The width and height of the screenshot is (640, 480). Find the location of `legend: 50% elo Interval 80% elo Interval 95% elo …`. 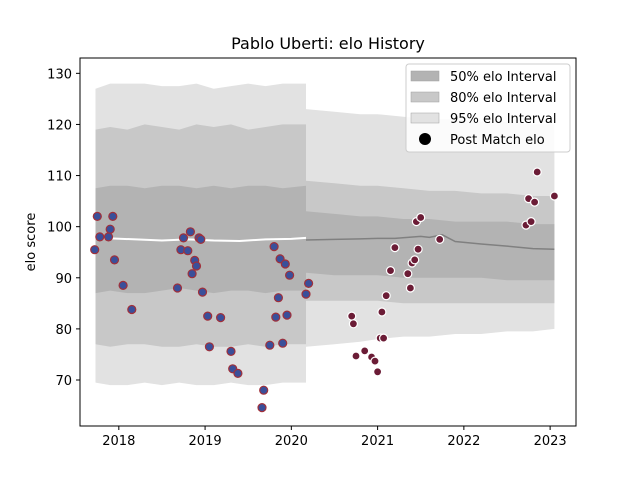

legend: 50% elo Interval 80% elo Interval 95% elo … is located at coordinates (488, 108).